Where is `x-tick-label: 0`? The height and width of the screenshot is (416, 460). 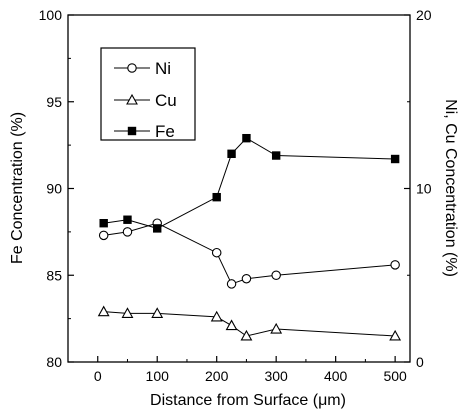
x-tick-label: 0 is located at coordinates (98, 376).